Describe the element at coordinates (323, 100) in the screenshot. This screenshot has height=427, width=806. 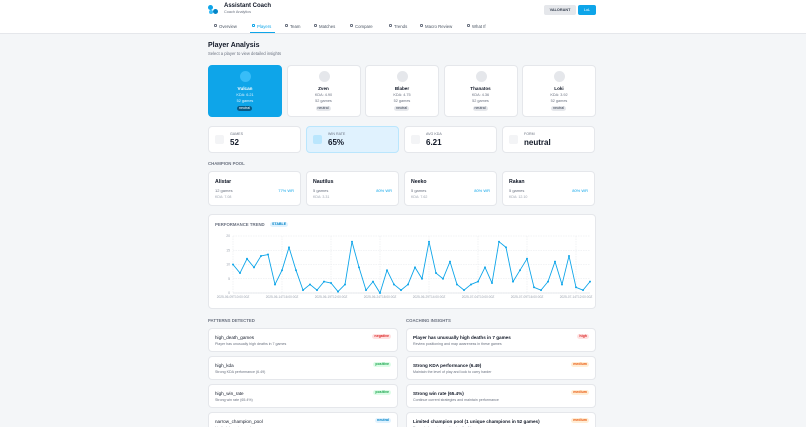
I see `player-games: 52 games` at that location.